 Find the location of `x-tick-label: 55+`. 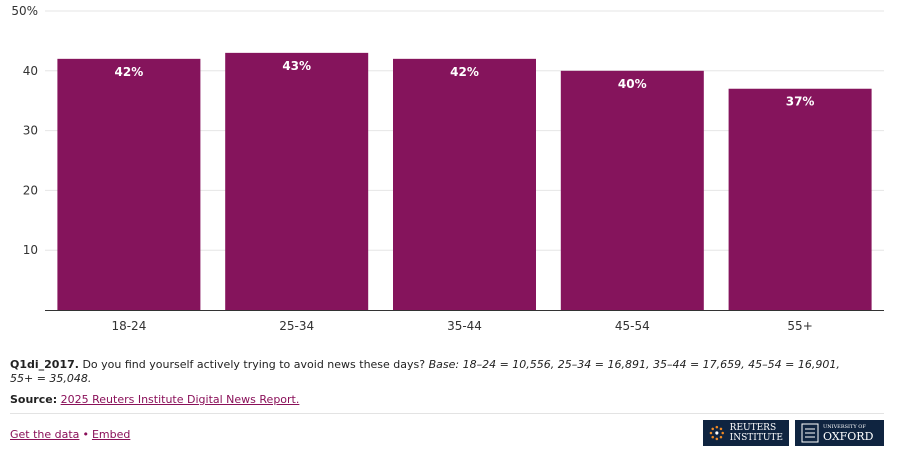

x-tick-label: 55+ is located at coordinates (799, 326).